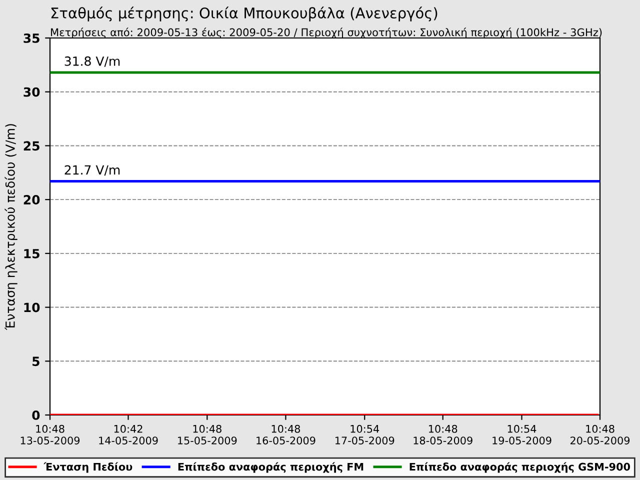 This screenshot has height=480, width=640. Describe the element at coordinates (128, 434) in the screenshot. I see `x-tick-label: 10:42 14-05-2009` at that location.